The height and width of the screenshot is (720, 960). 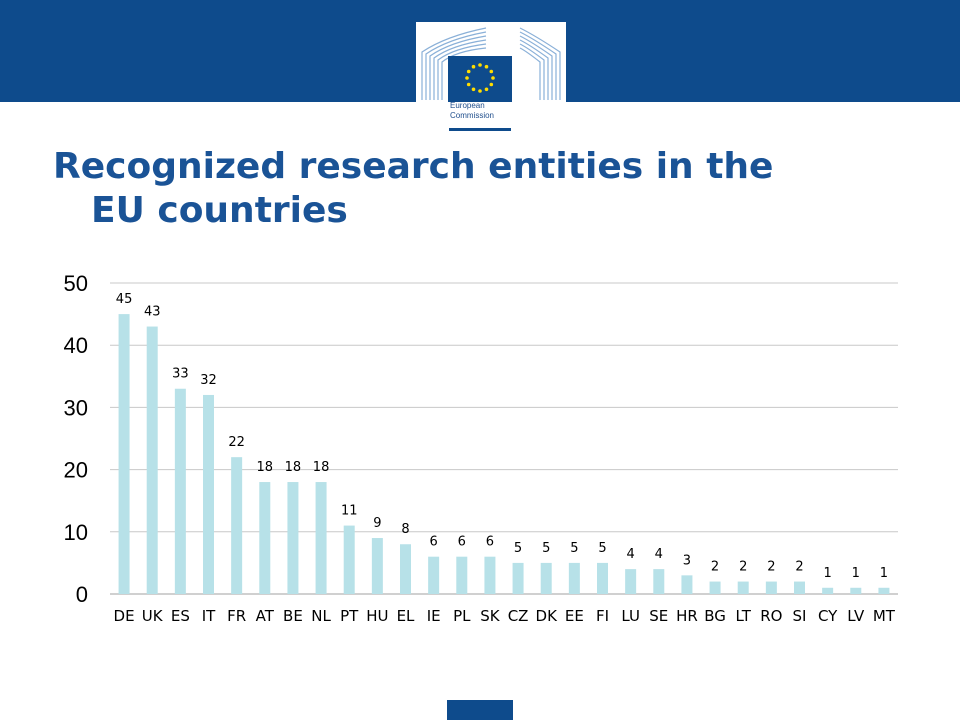 I want to click on data-label-hu: 9, so click(x=377, y=523).